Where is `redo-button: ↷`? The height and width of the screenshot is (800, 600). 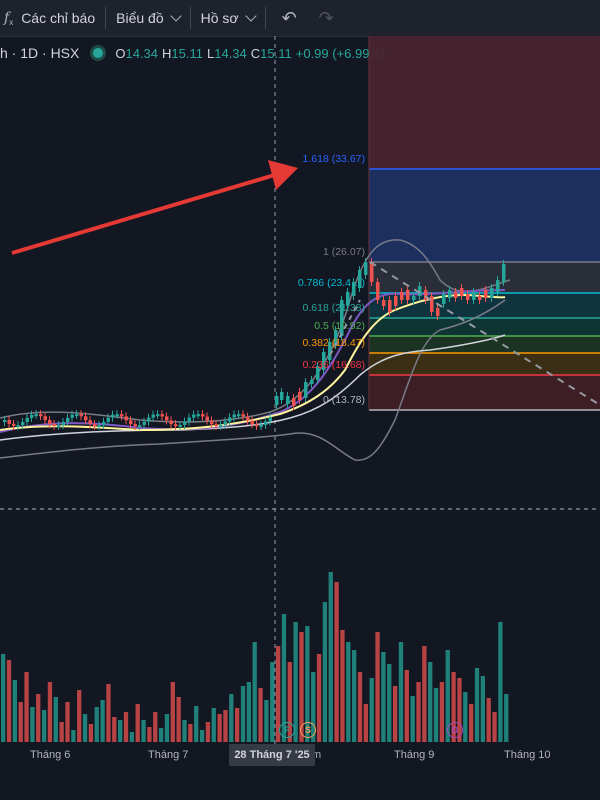 redo-button: ↷ is located at coordinates (326, 18).